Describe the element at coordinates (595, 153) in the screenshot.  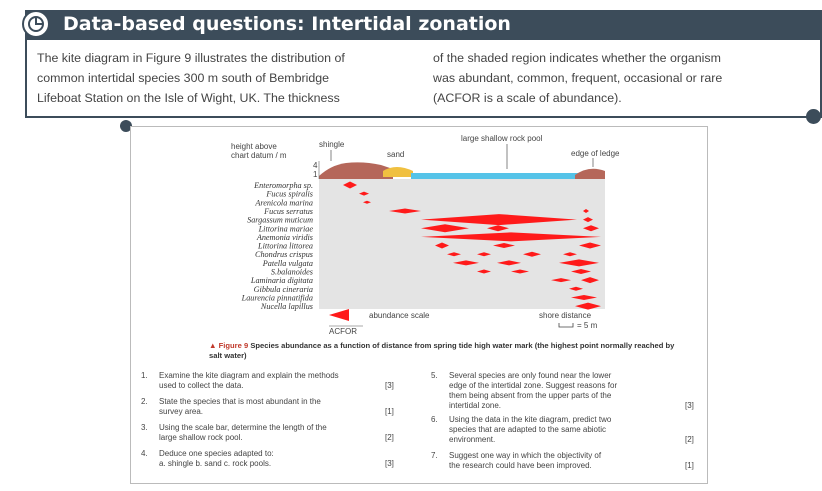
I see `edge-label: edge of ledge` at that location.